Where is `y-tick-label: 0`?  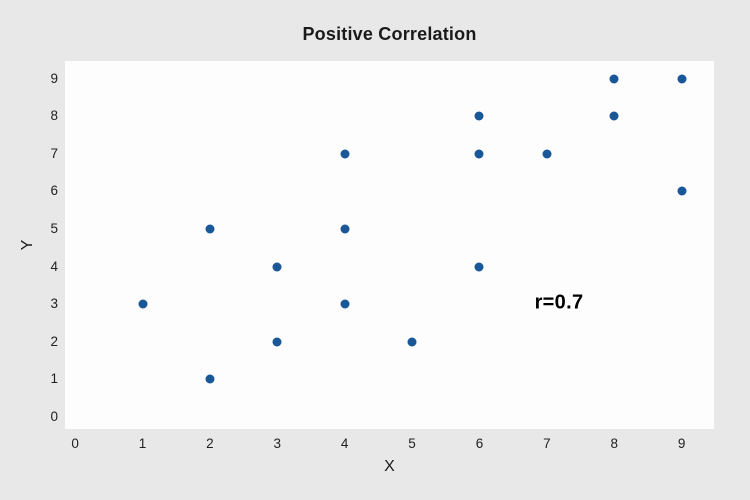 y-tick-label: 0 is located at coordinates (54, 416).